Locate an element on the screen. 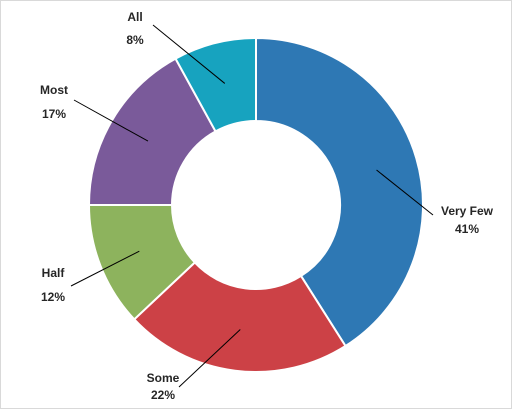  value-label-most: 17% is located at coordinates (54, 114).